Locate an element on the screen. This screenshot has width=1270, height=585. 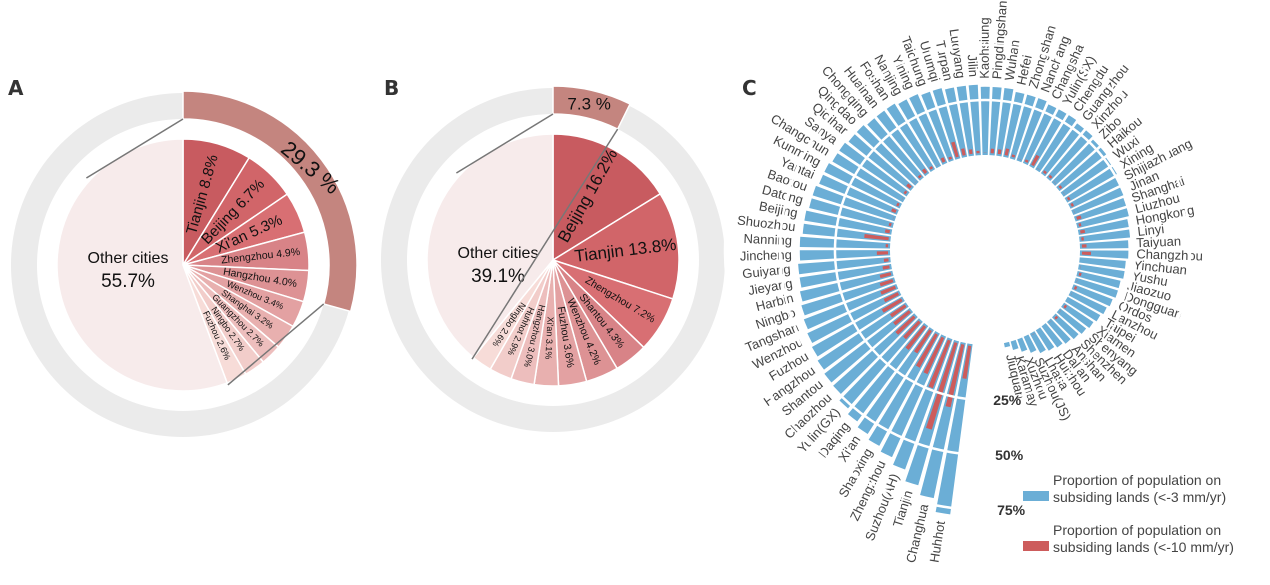
city-label: Wuhan is located at coordinates (1012, 60).